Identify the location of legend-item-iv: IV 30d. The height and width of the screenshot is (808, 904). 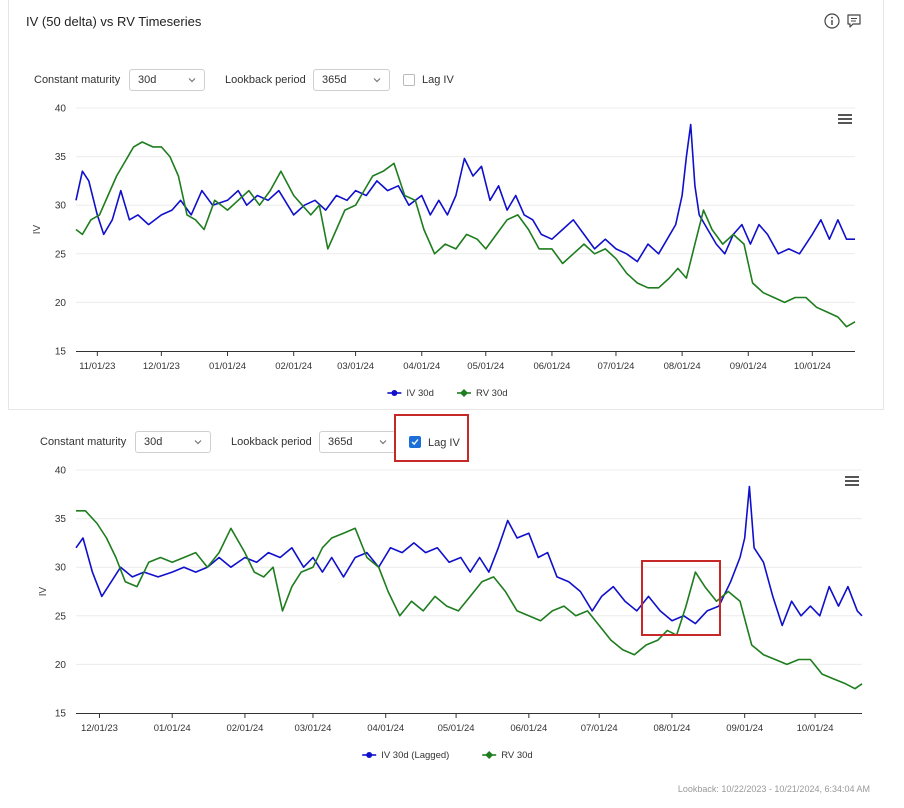
(410, 393).